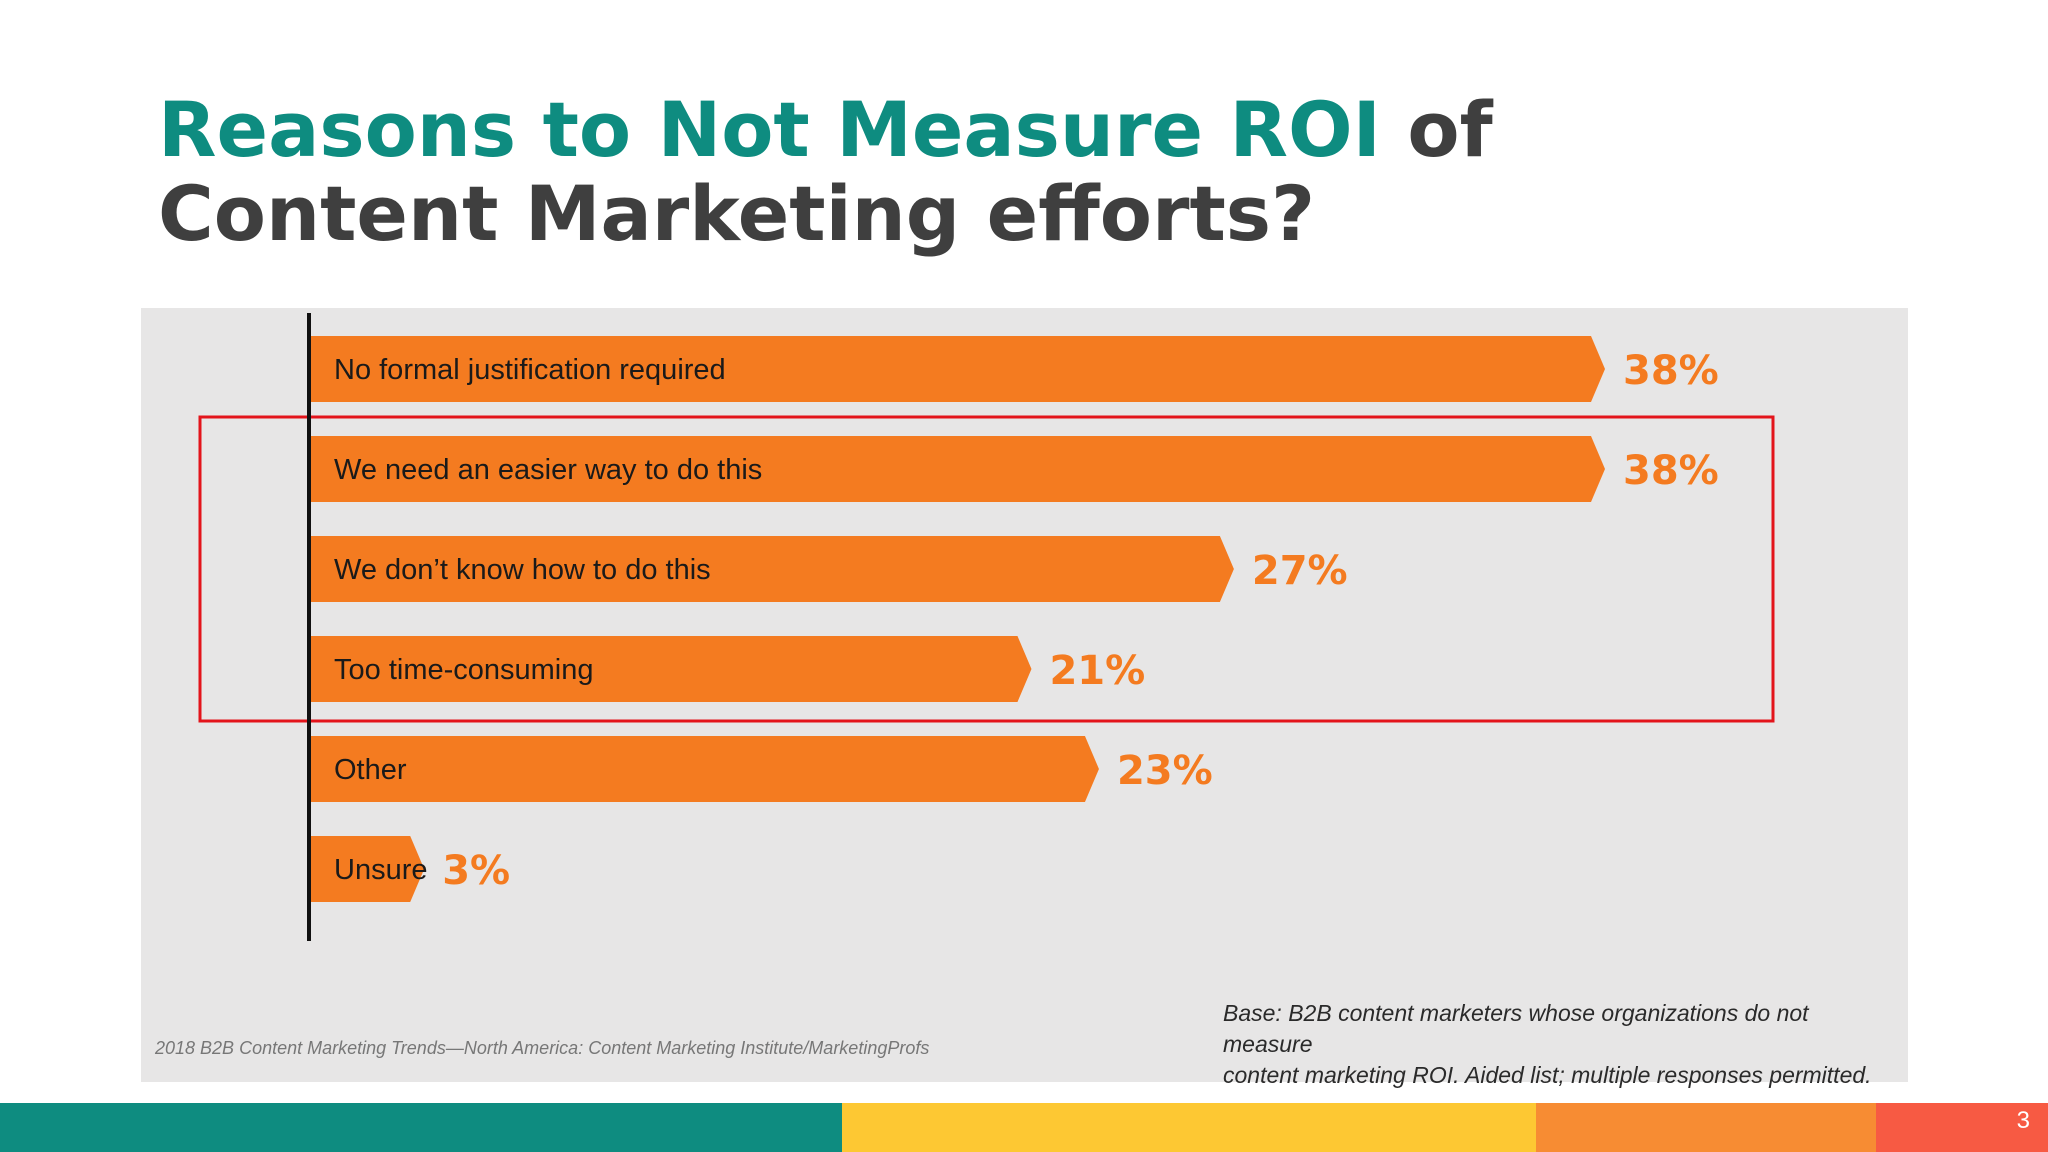  What do you see at coordinates (476, 871) in the screenshot?
I see `bar-value-label: 3%` at bounding box center [476, 871].